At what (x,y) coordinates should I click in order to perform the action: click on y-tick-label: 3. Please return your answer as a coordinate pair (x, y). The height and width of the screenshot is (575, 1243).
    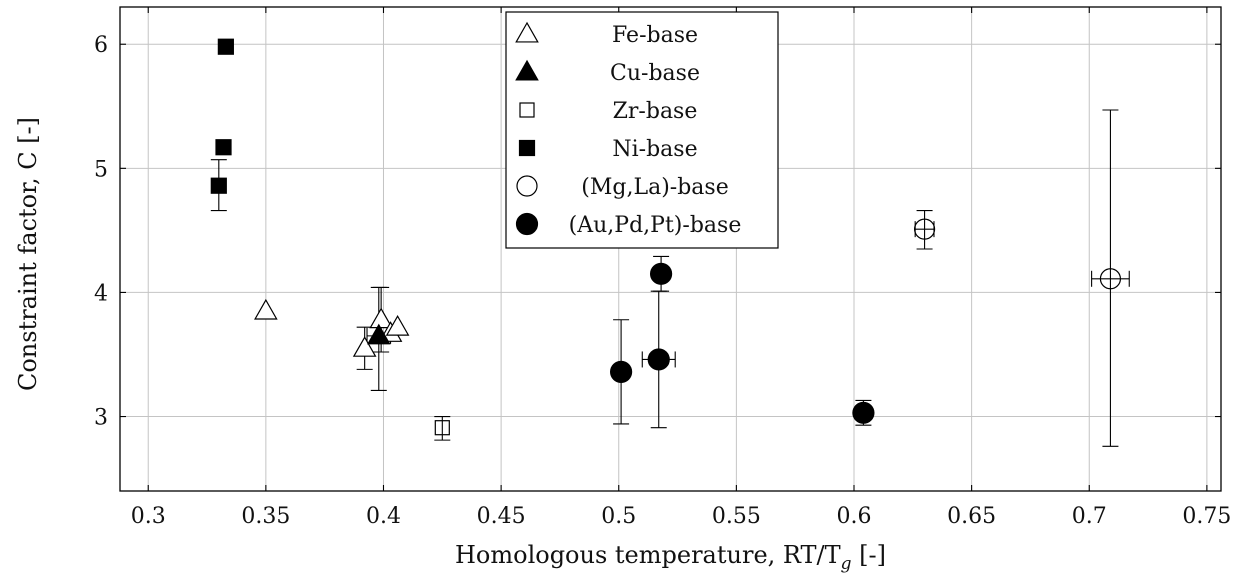
    Looking at the image, I should click on (101, 418).